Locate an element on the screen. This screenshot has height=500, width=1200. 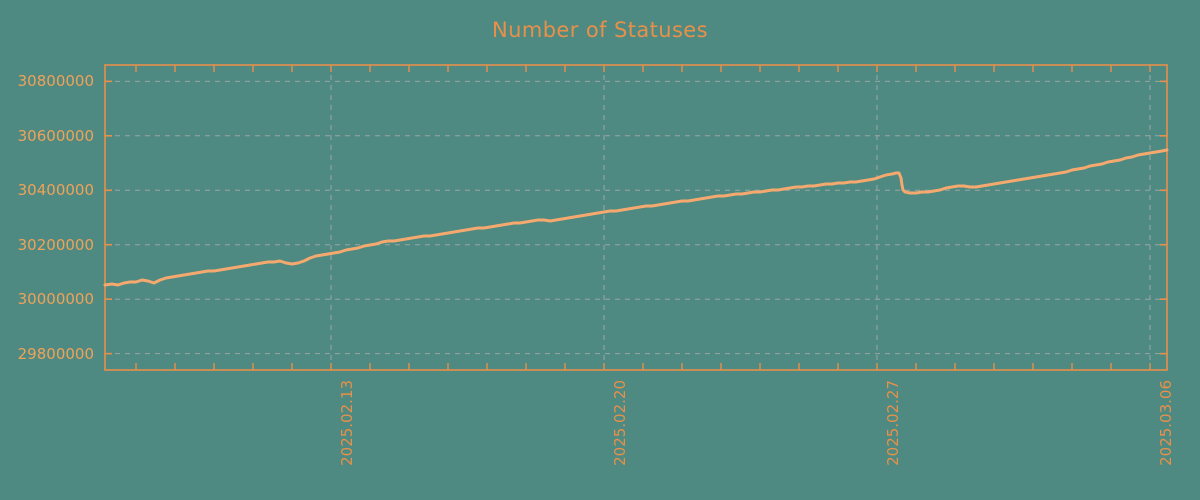
y-axis-tick-label: 30600000 is located at coordinates (55, 135).